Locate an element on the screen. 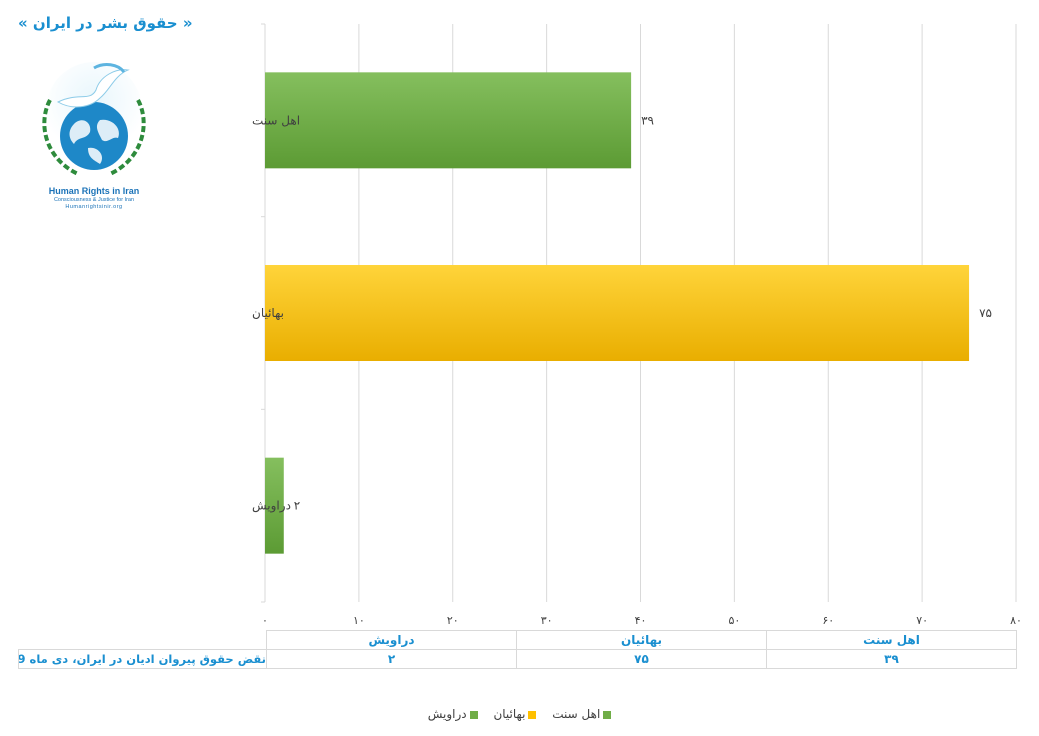  table-header-cell: اهل سنت is located at coordinates (891, 640).